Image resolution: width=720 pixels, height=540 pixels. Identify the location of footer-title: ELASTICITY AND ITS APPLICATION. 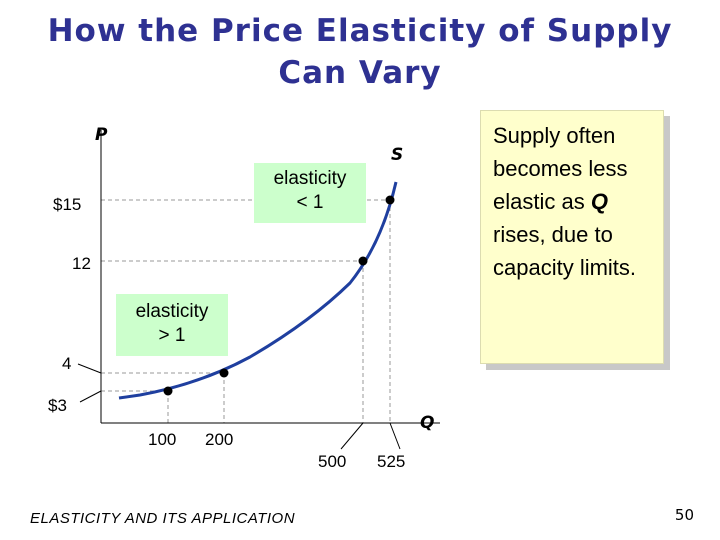
(163, 518).